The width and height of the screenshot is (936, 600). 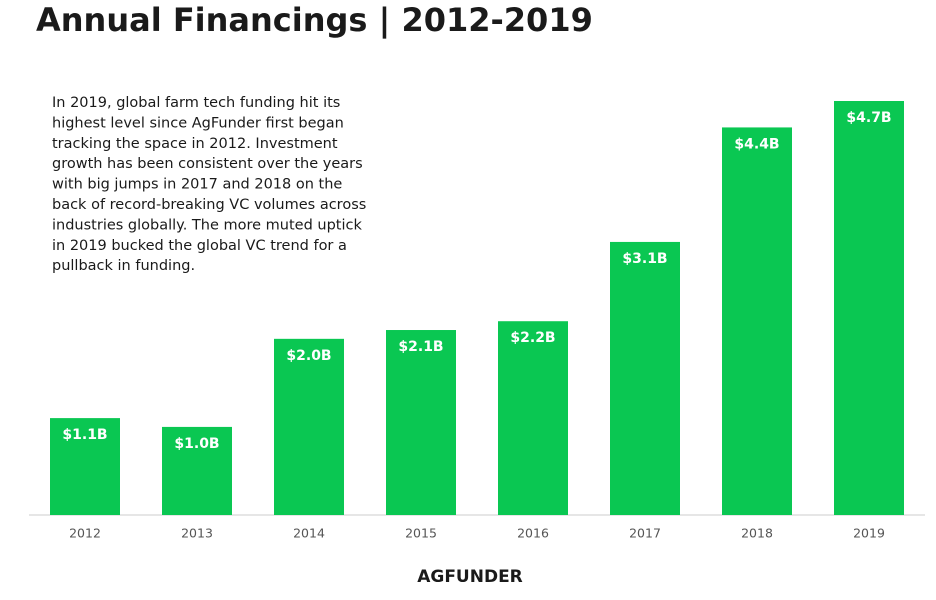 I want to click on value-label: $2.0B, so click(x=308, y=356).